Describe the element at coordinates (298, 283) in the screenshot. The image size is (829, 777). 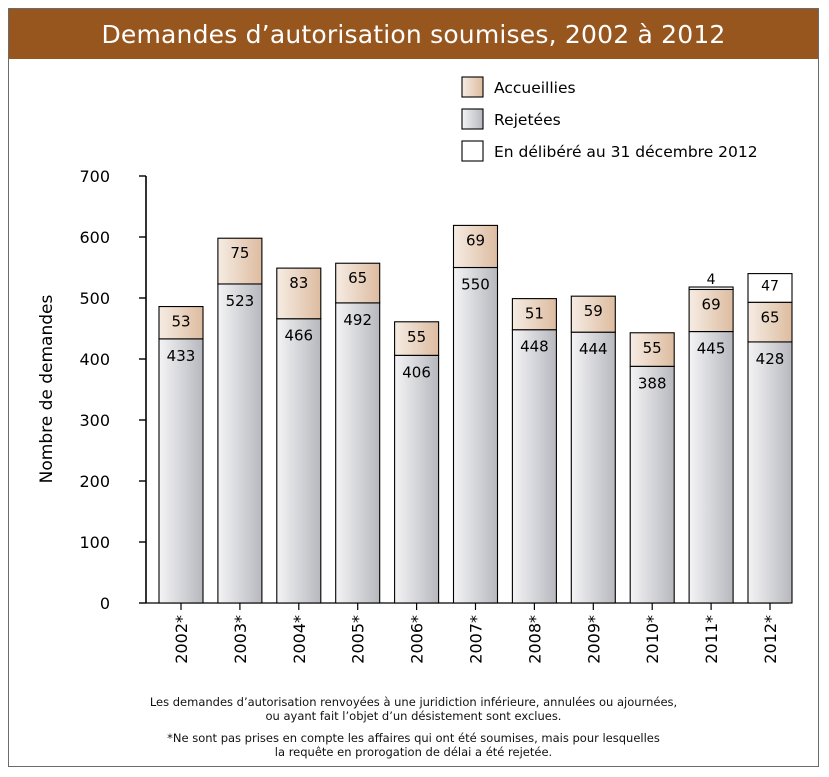
I see `data-label-accueillies: 83` at that location.